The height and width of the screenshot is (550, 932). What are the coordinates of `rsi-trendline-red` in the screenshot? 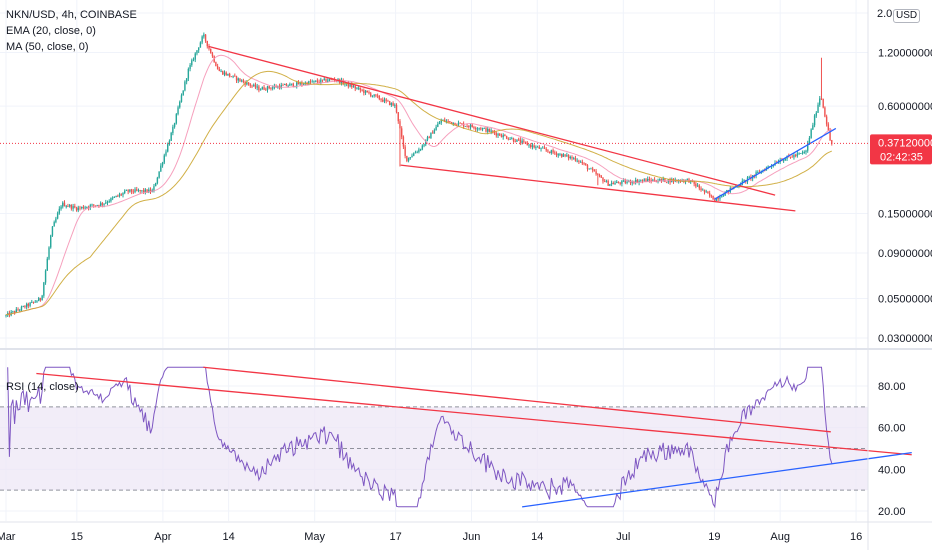 It's located at (517, 399).